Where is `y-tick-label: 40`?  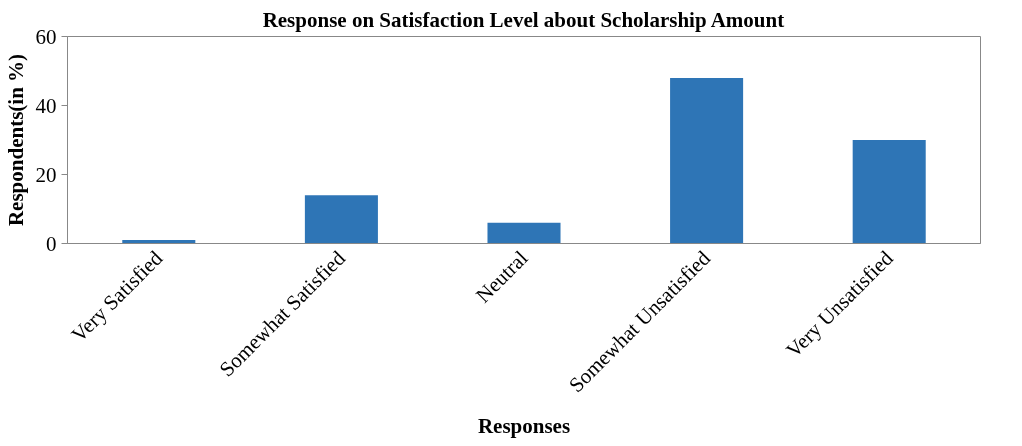 y-tick-label: 40 is located at coordinates (46, 105).